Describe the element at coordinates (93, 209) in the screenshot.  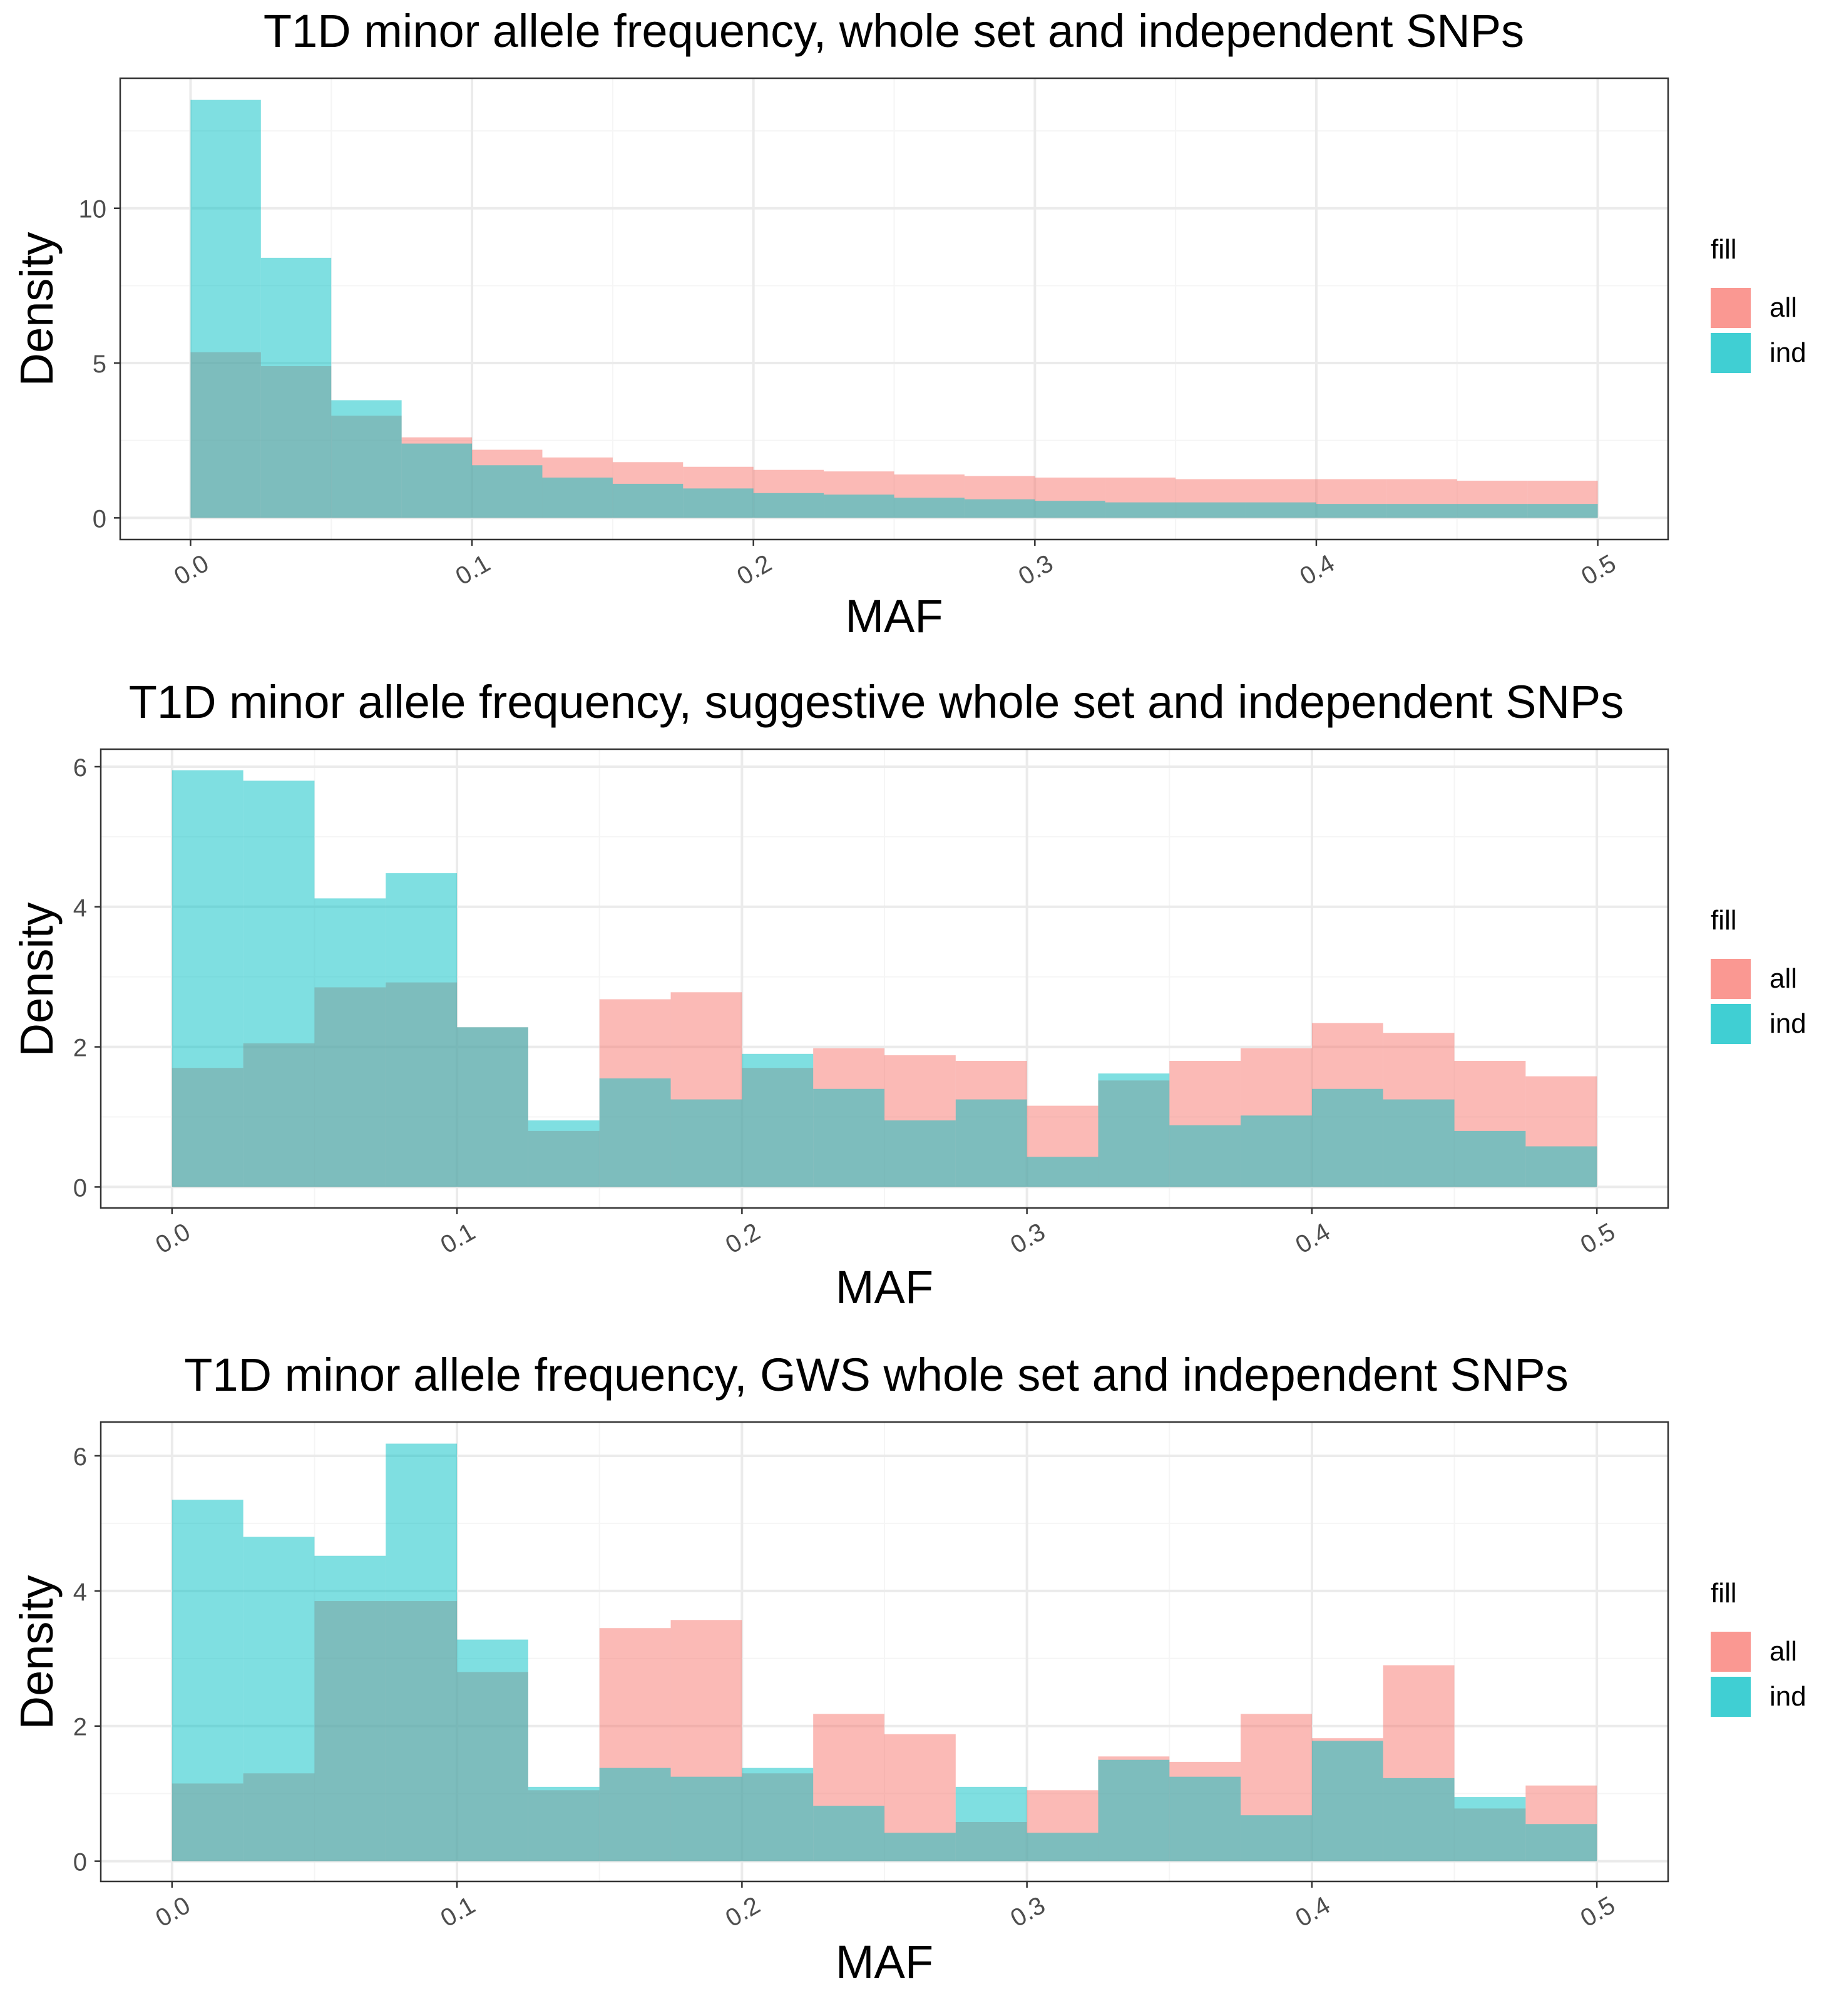
I see `y-tick-label: 10` at that location.